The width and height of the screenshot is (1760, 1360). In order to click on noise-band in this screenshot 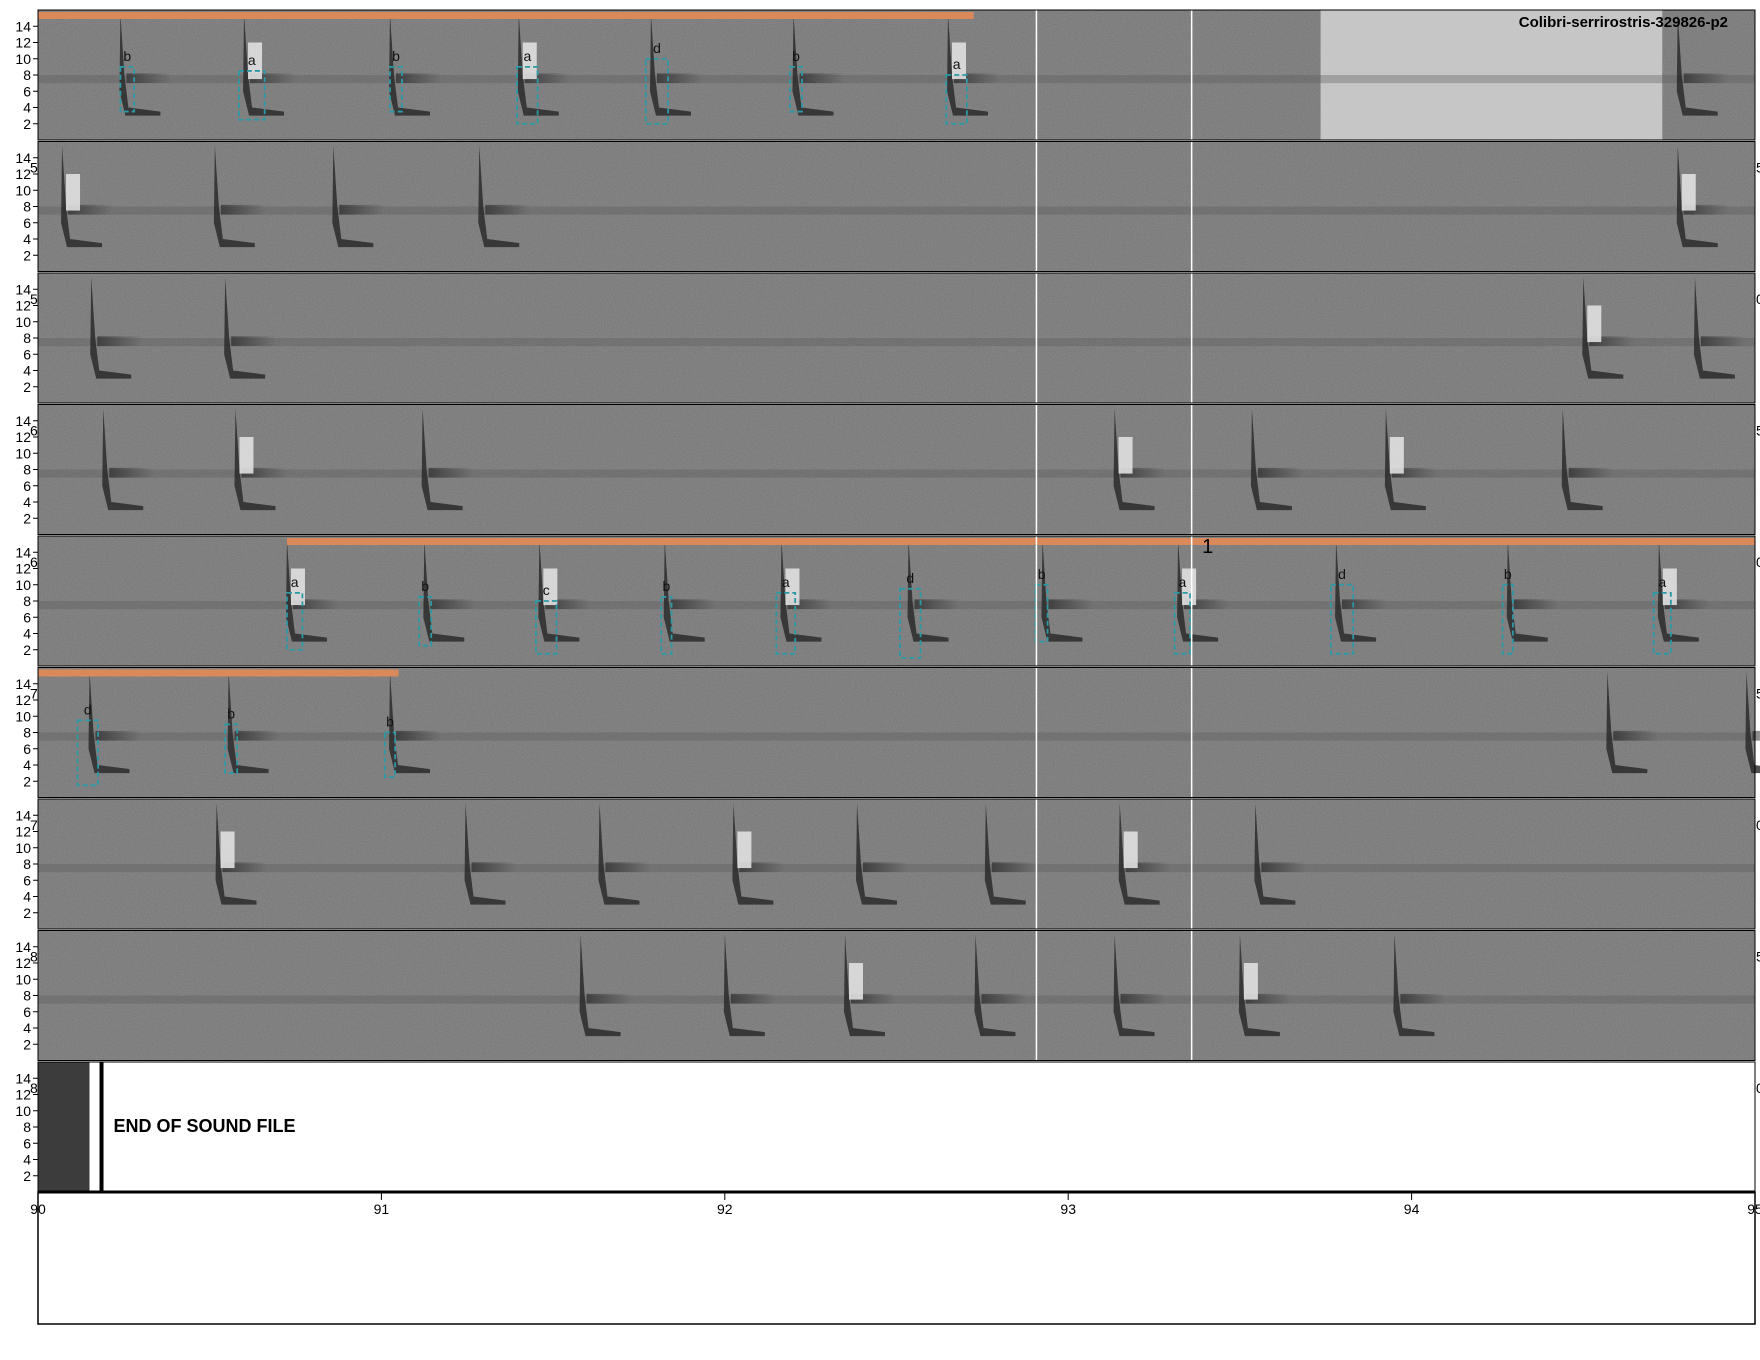, I will do `click(896, 342)`.